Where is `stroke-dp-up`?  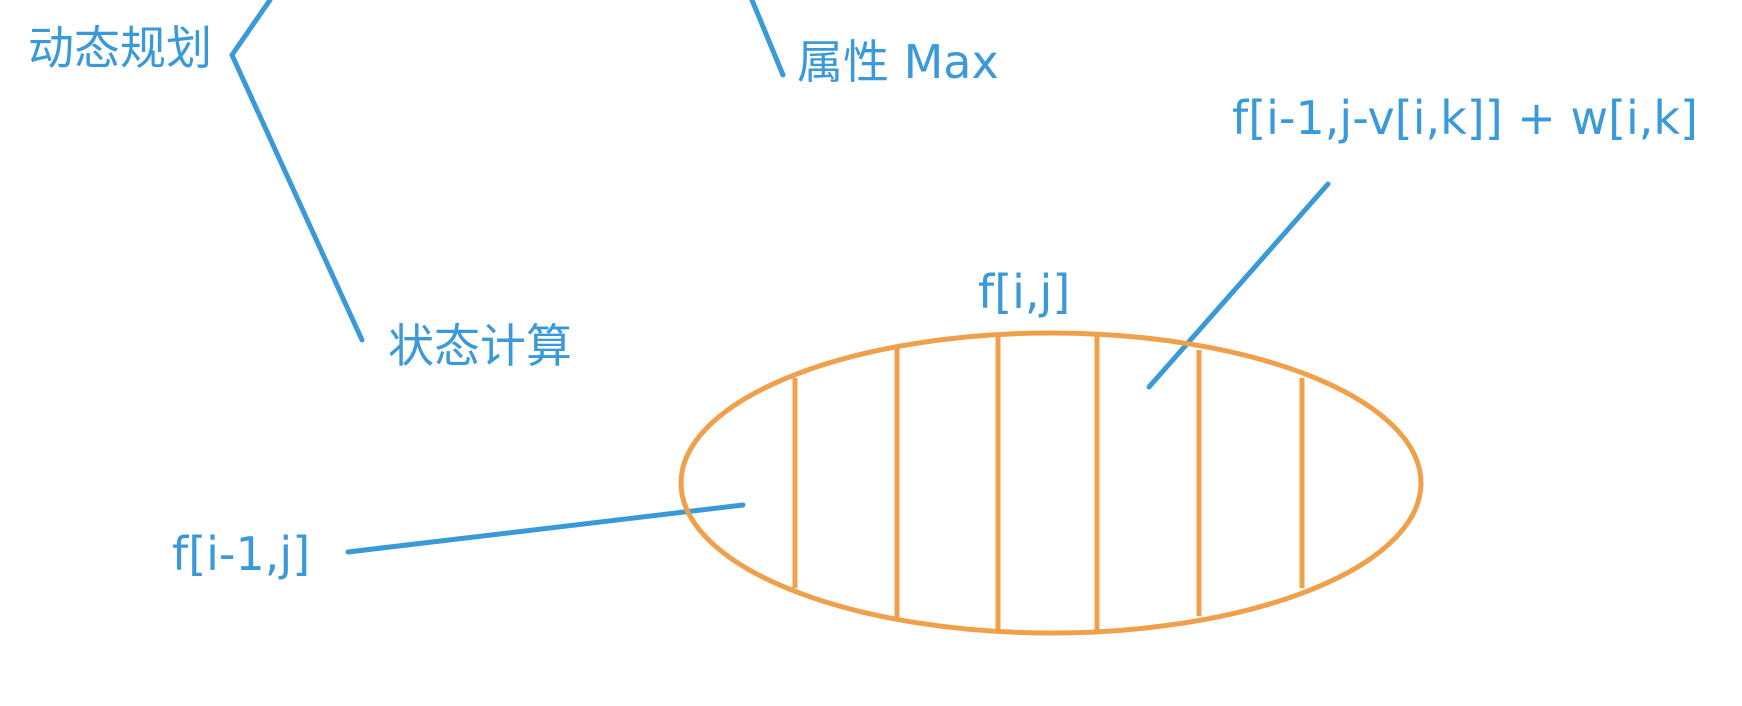
stroke-dp-up is located at coordinates (251, 29).